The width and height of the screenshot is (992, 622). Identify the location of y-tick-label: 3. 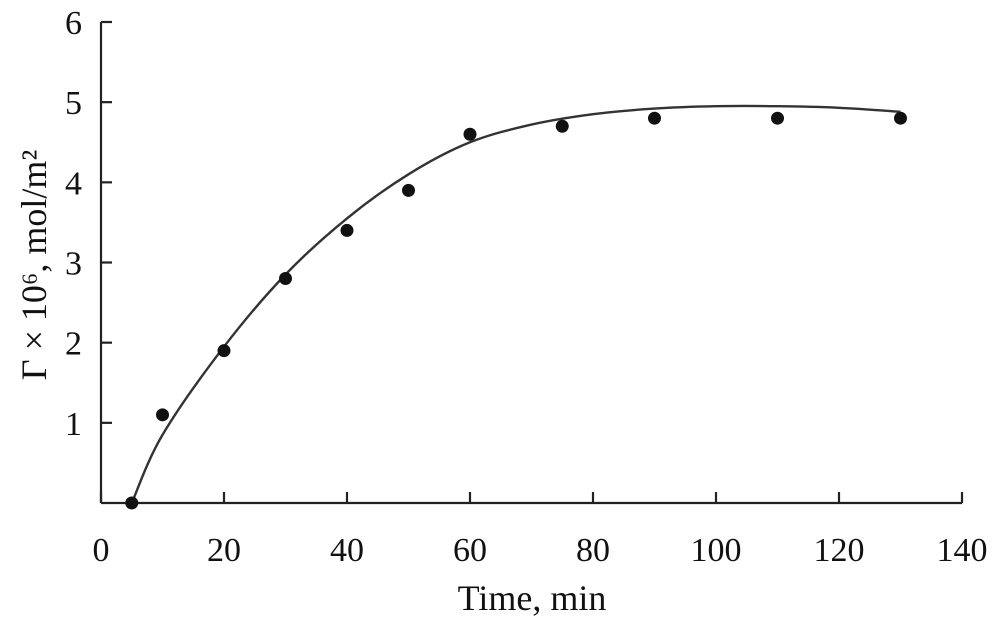
(73, 264).